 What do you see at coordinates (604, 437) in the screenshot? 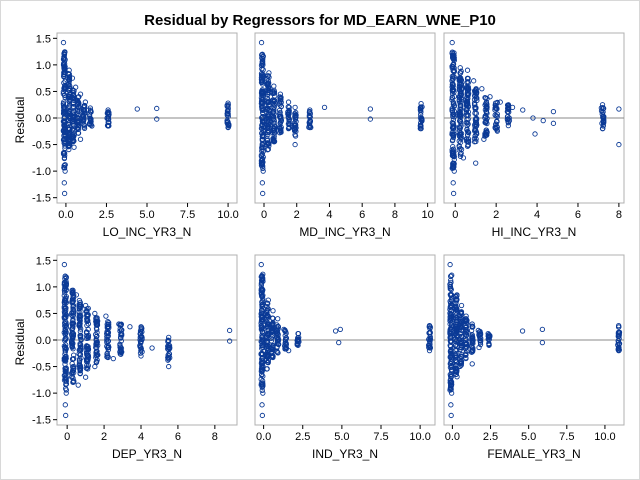
I see `x-tick-label: 10.0` at bounding box center [604, 437].